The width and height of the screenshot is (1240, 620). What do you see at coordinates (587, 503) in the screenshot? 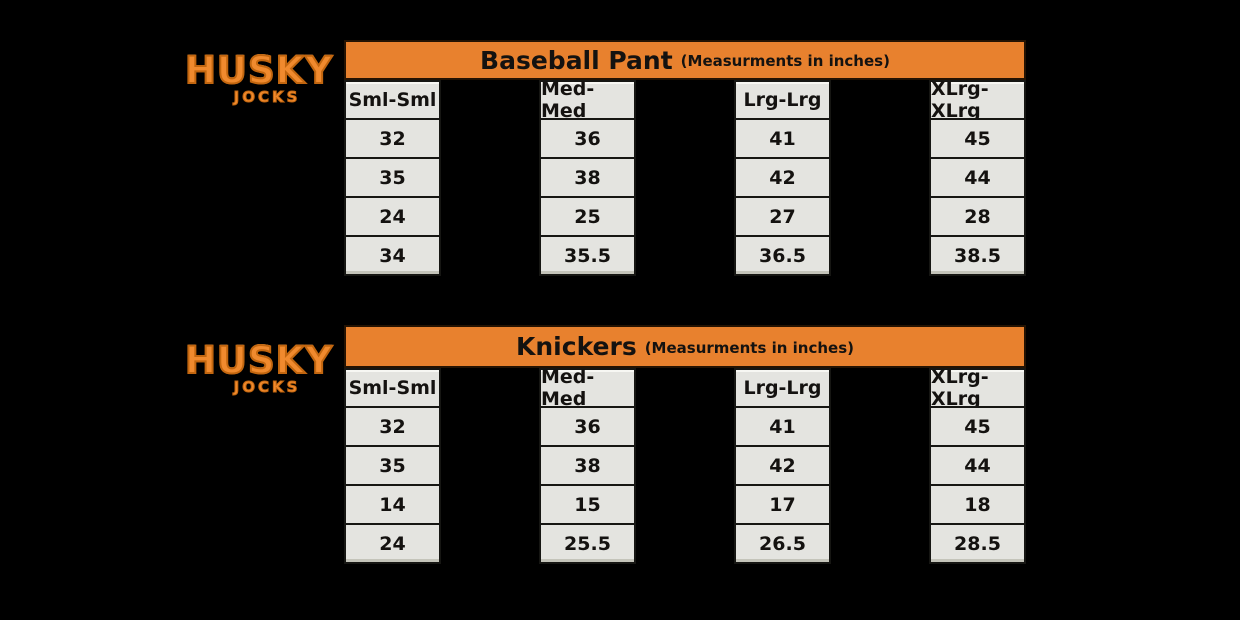
I see `size-value-cell: 15` at bounding box center [587, 503].